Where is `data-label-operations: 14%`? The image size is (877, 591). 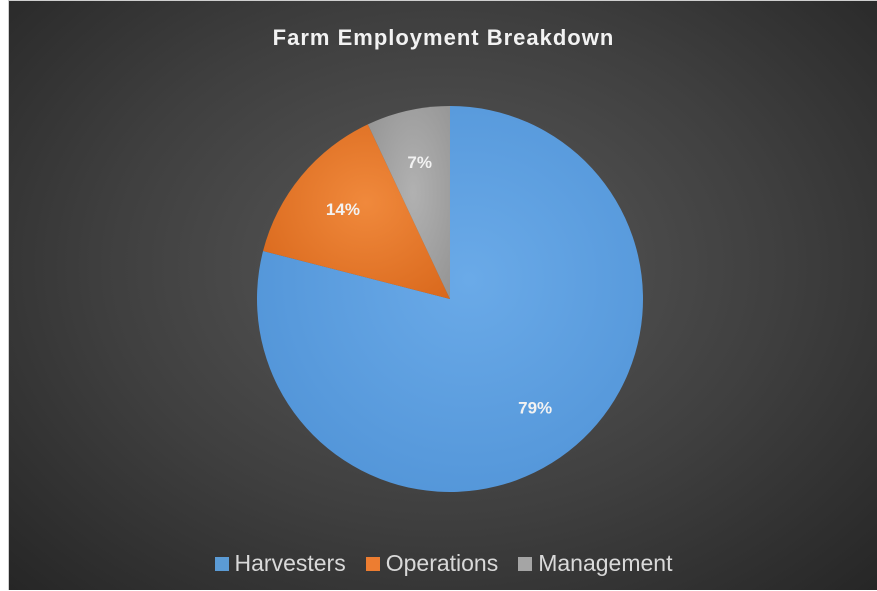 data-label-operations: 14% is located at coordinates (343, 209).